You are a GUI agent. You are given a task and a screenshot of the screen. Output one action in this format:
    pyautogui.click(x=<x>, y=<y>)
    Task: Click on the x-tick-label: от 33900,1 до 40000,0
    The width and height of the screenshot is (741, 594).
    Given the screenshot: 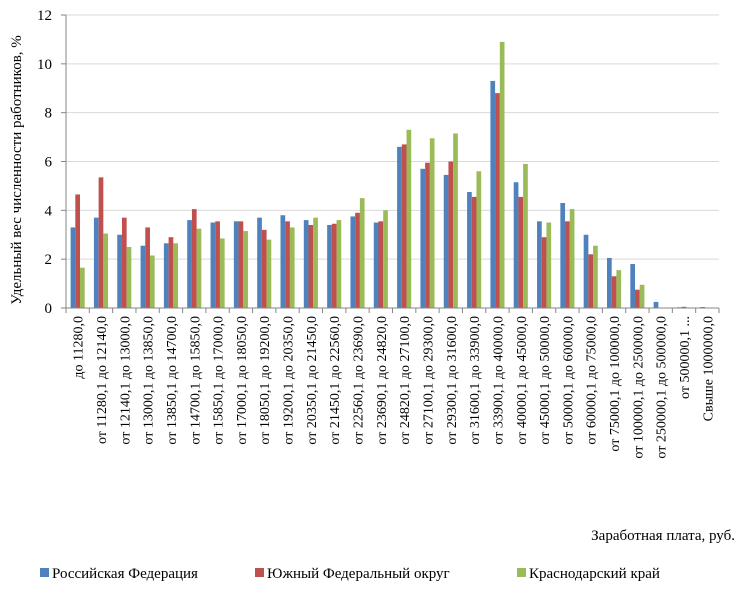 What is the action you would take?
    pyautogui.click(x=498, y=380)
    